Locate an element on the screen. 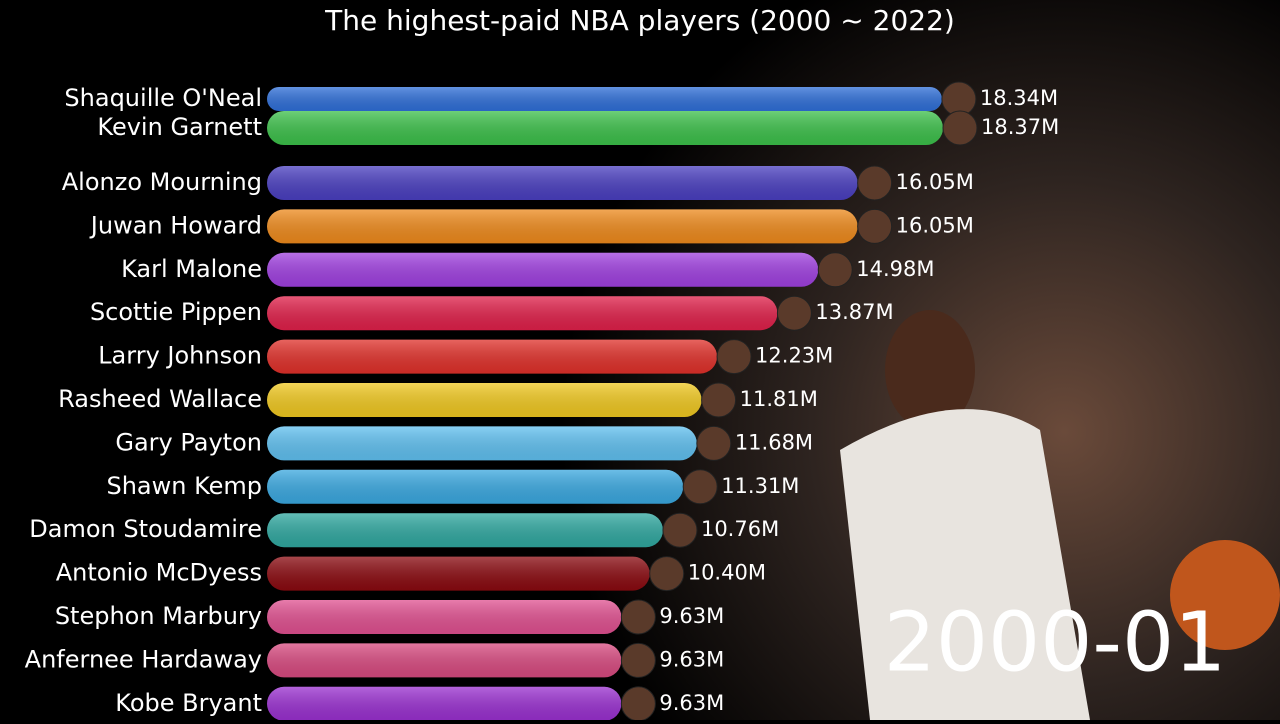 This screenshot has width=1280, height=724. value-label: 11.31M is located at coordinates (760, 486).